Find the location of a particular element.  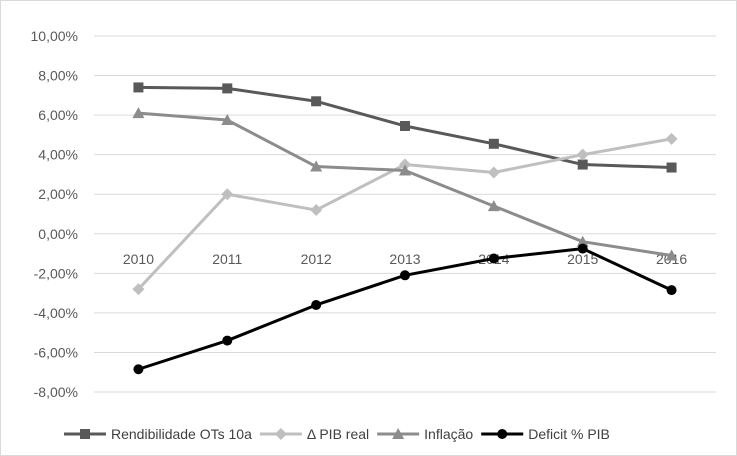

legend-label: Inflação is located at coordinates (448, 434).